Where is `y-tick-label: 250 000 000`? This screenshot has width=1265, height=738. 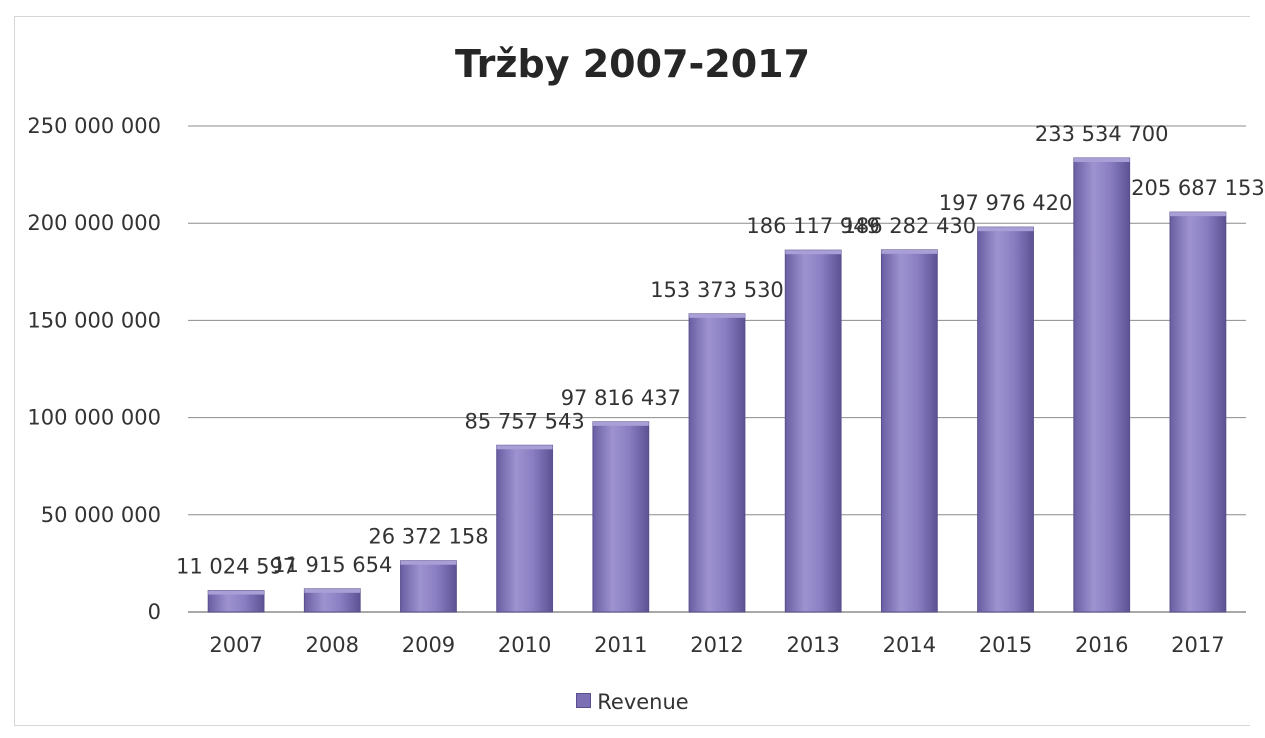 y-tick-label: 250 000 000 is located at coordinates (94, 126).